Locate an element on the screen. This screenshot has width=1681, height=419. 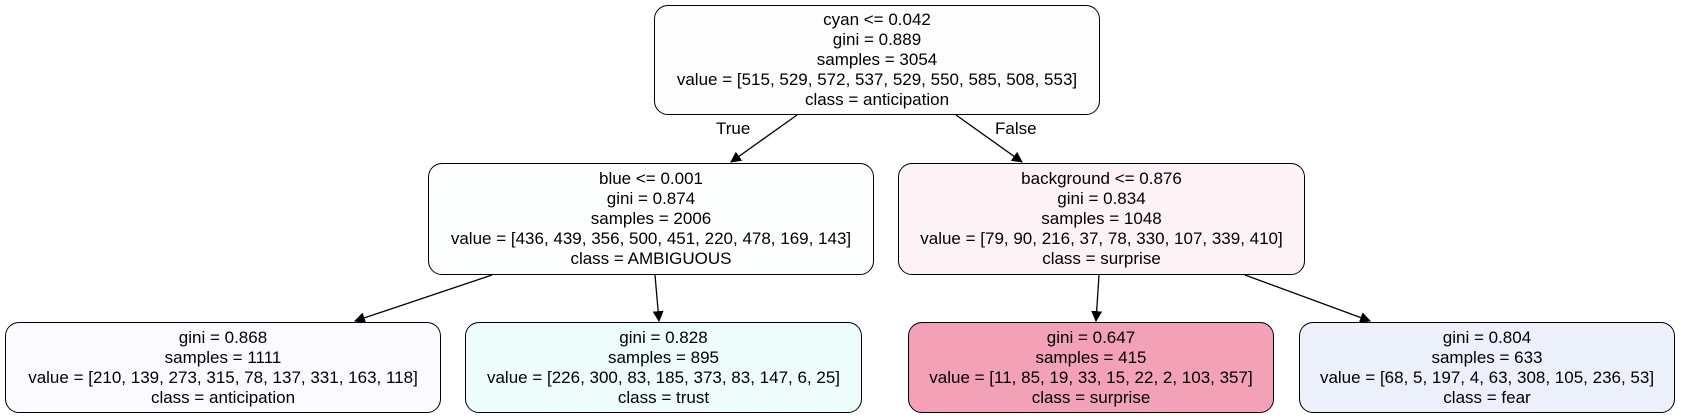
edge-right-to-rr is located at coordinates (1308, 298).